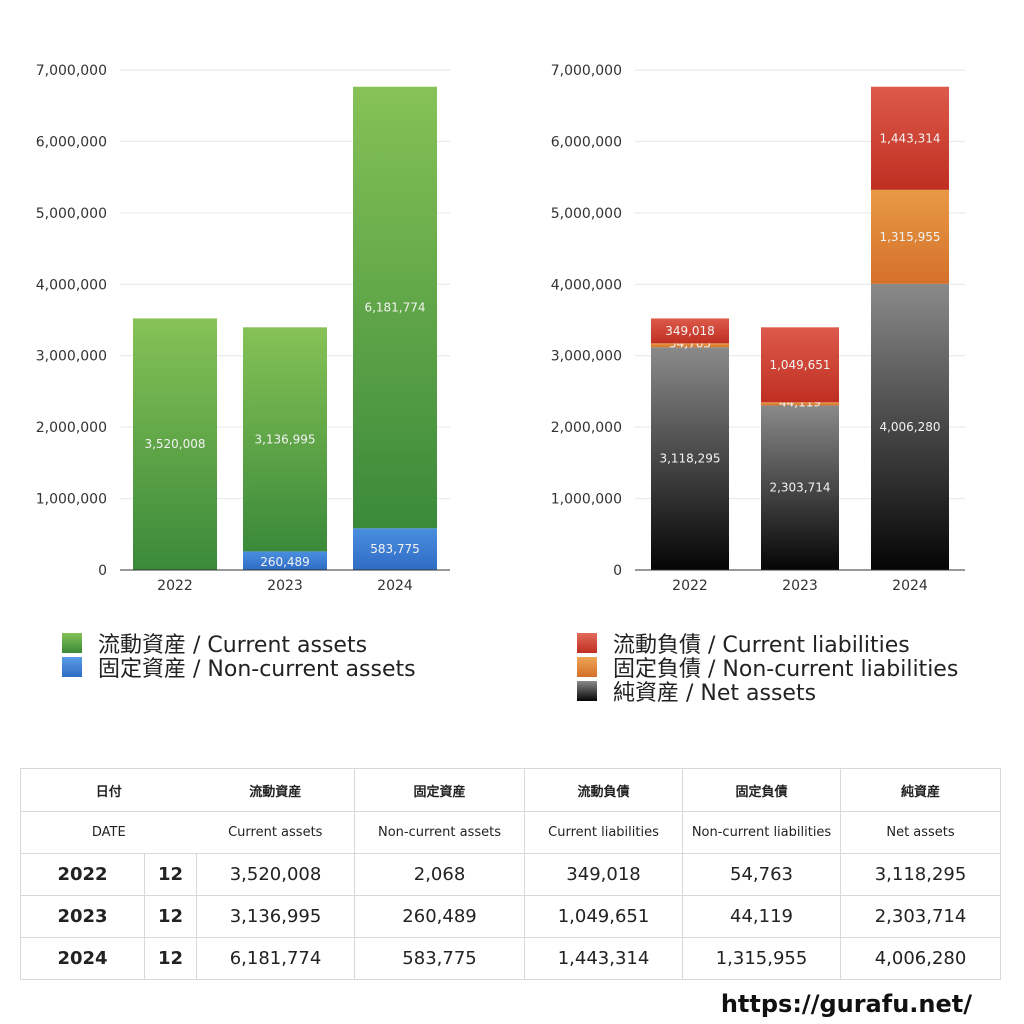  I want to click on data-label: 2,303,714, so click(799, 488).